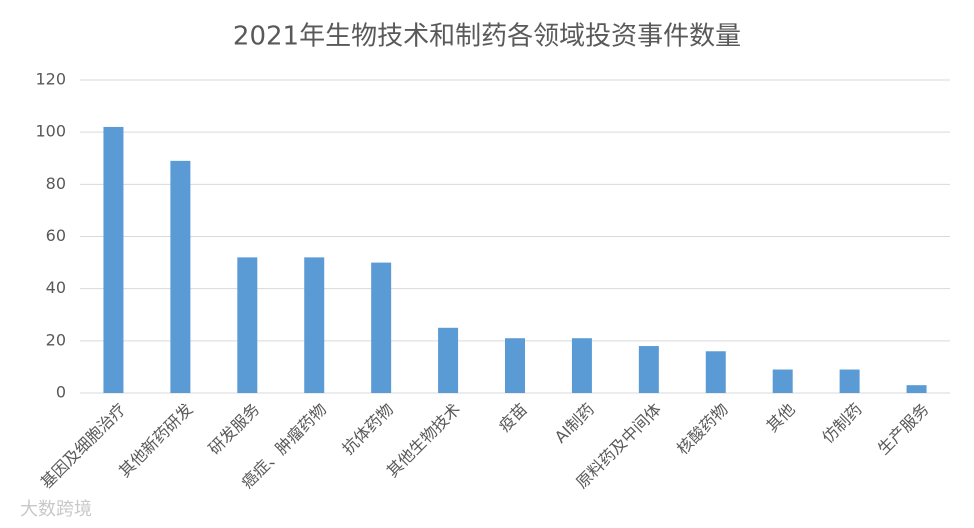 Image resolution: width=974 pixels, height=528 pixels. What do you see at coordinates (56, 235) in the screenshot?
I see `y-tick-label: 60` at bounding box center [56, 235].